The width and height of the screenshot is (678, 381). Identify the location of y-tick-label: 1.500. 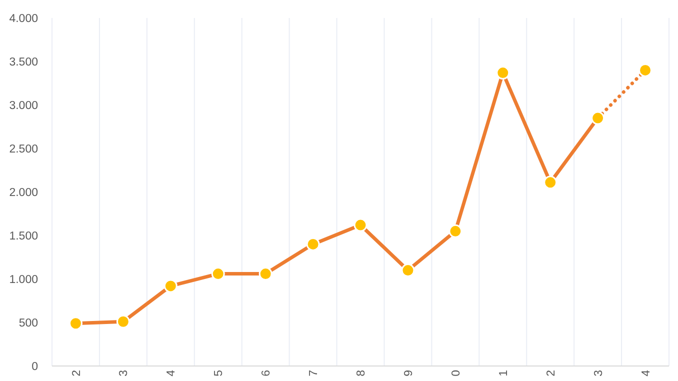
(23, 236).